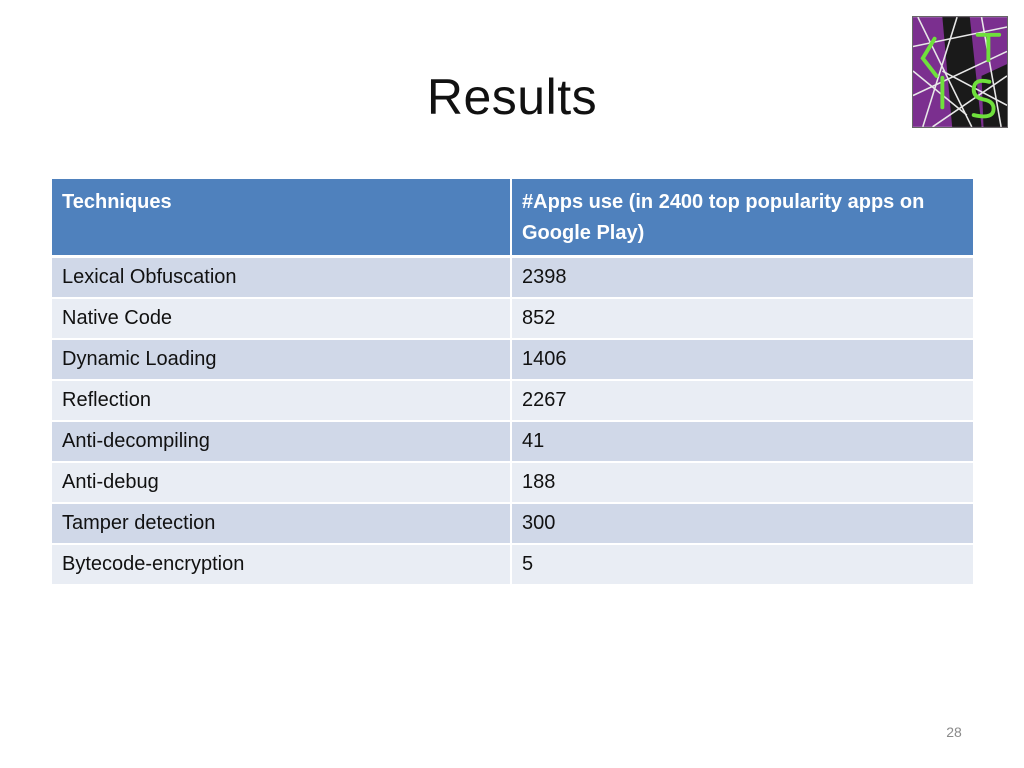  Describe the element at coordinates (512, 97) in the screenshot. I see `slide-title: Results` at that location.